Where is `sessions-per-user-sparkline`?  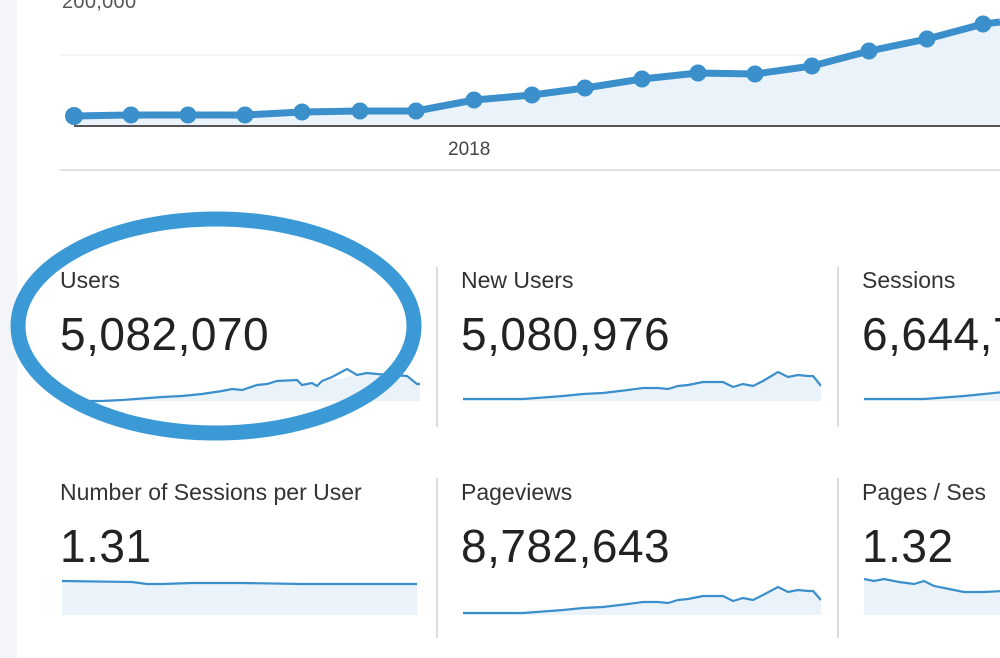 sessions-per-user-sparkline is located at coordinates (239, 597).